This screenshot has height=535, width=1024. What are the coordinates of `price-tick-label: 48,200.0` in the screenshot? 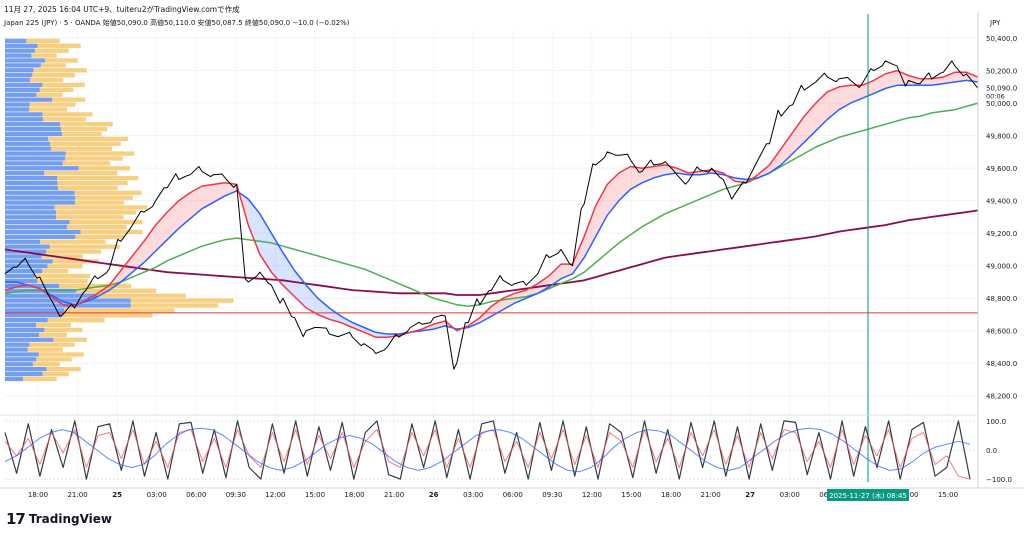 It's located at (1001, 397).